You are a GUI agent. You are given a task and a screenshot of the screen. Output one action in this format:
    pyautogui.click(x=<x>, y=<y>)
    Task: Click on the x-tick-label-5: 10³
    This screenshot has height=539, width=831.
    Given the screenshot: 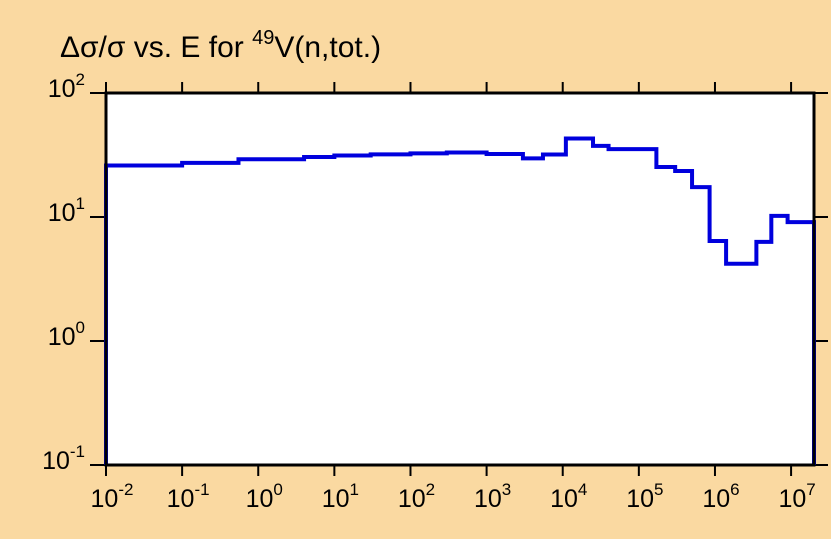 What is the action you would take?
    pyautogui.click(x=492, y=496)
    